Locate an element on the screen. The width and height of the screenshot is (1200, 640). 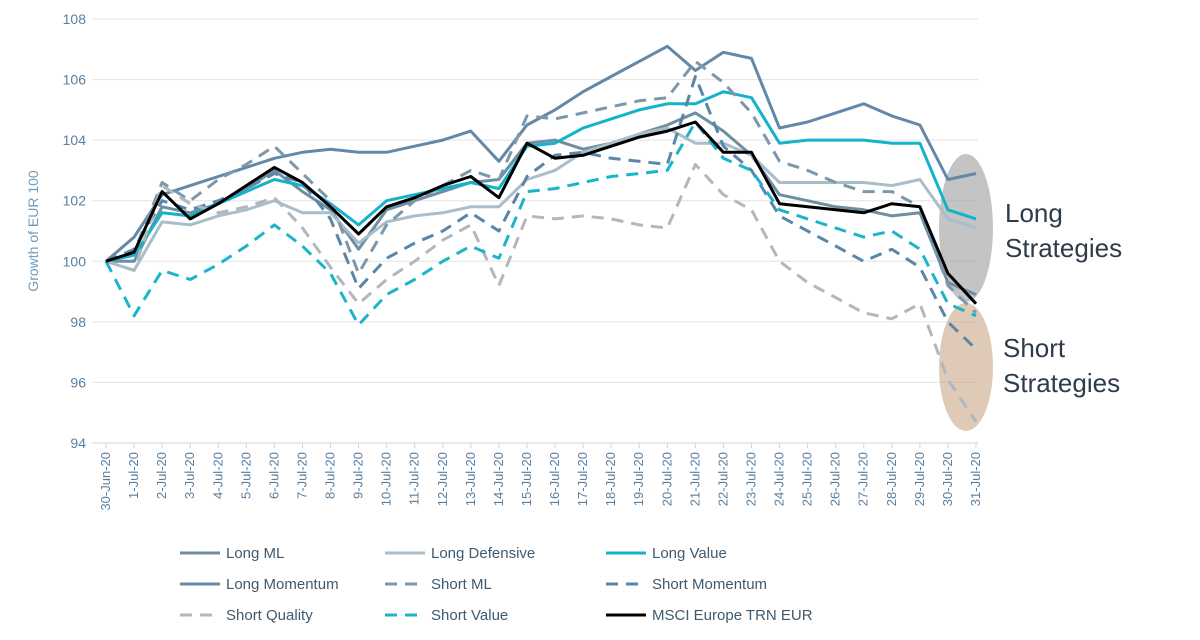
strategy-annotations is located at coordinates (966, 292).